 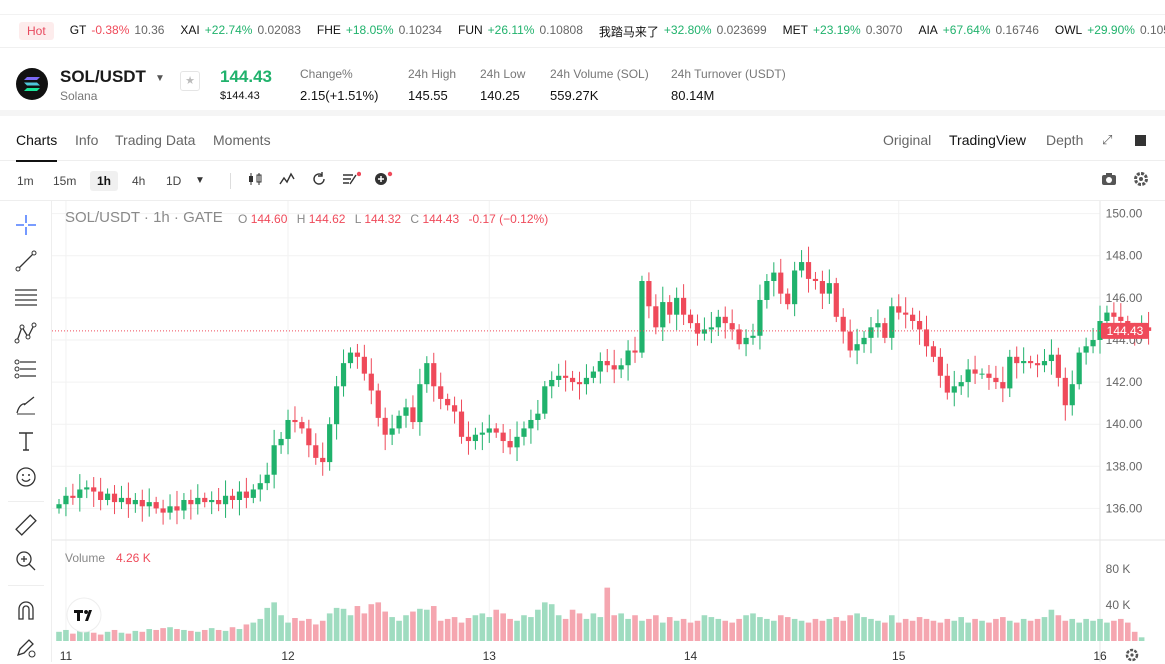 I want to click on emoji-icon, so click(x=26, y=477).